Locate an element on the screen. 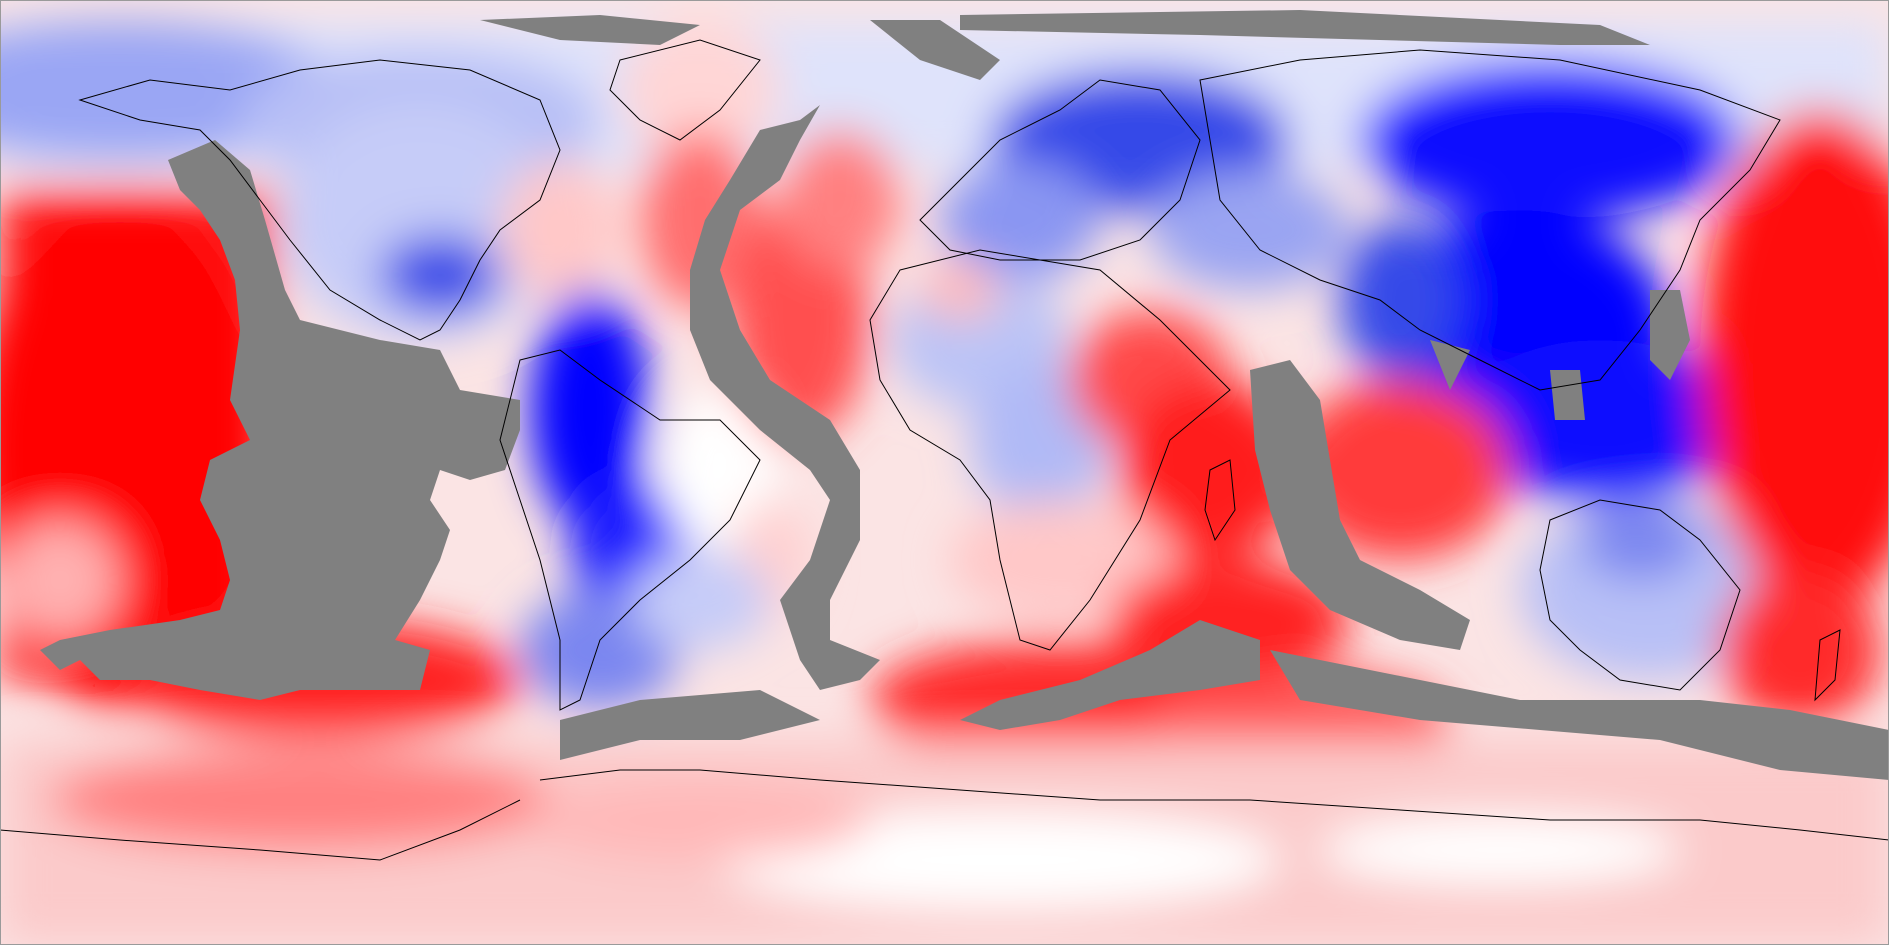 The height and width of the screenshot is (945, 1889). mask-southwest-indian is located at coordinates (1110, 675).